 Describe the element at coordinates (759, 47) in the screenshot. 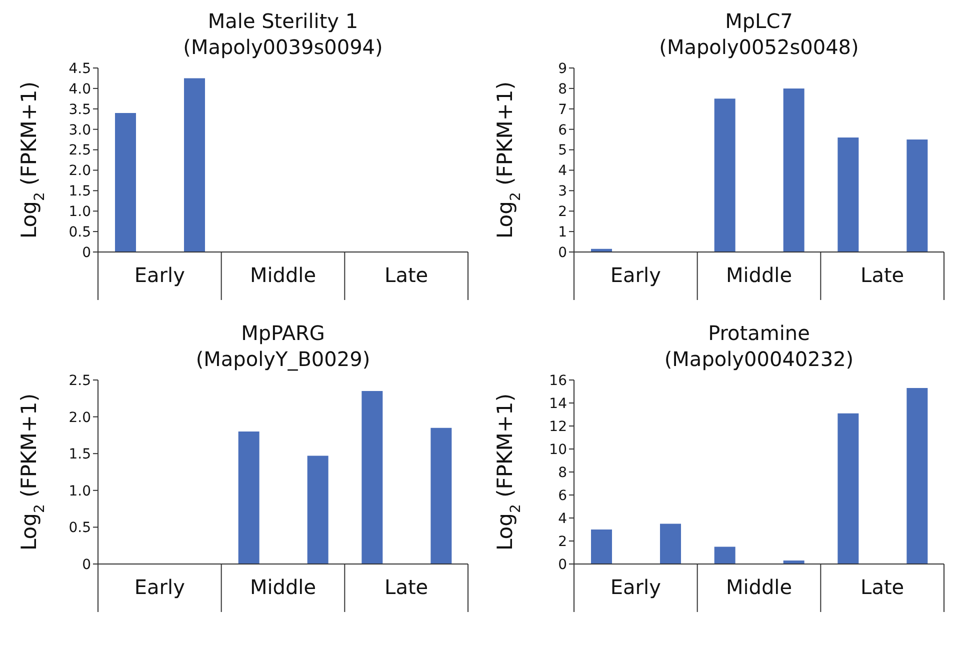

I see `chart-subtitle: (Mapoly0052s0048)` at that location.